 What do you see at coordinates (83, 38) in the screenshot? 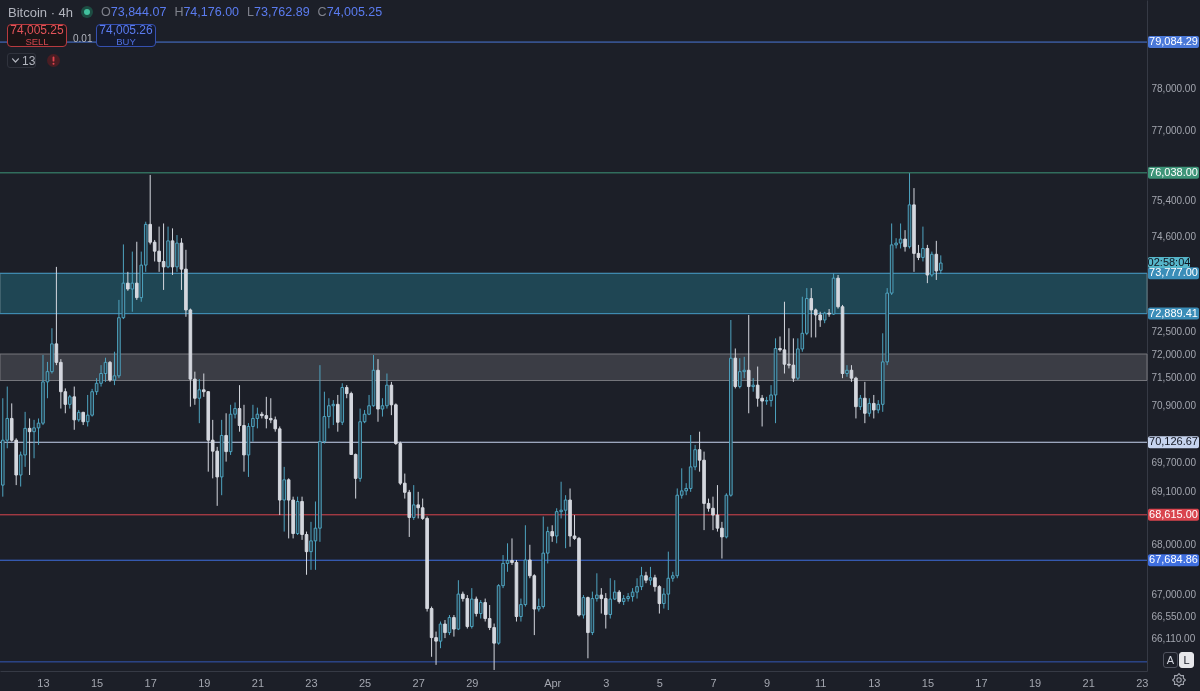
I see `annotation: 0.01` at bounding box center [83, 38].